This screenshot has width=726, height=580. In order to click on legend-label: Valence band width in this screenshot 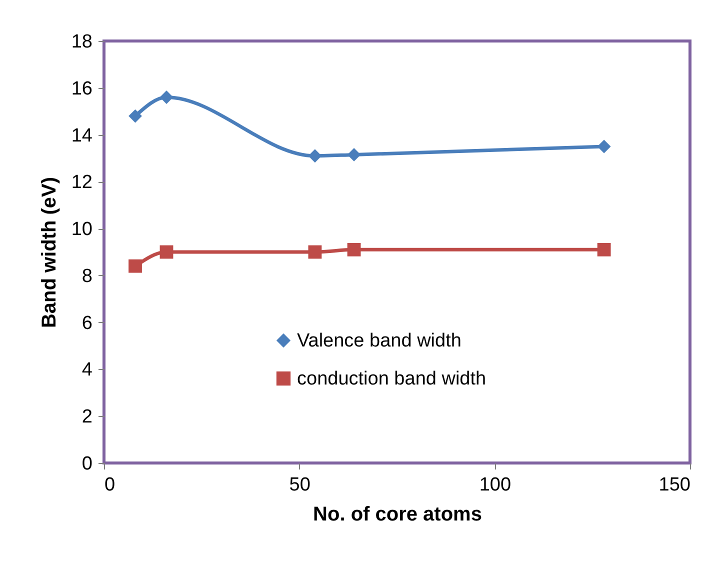, I will do `click(379, 341)`.